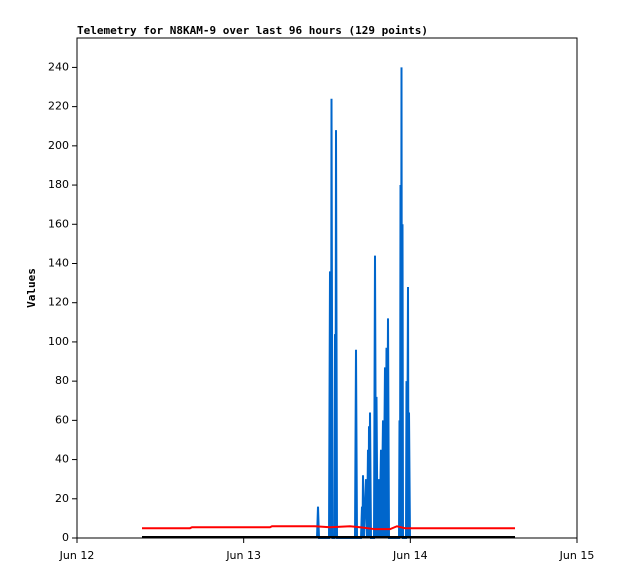 The height and width of the screenshot is (579, 618). I want to click on y-tick-label: 40, so click(62, 459).